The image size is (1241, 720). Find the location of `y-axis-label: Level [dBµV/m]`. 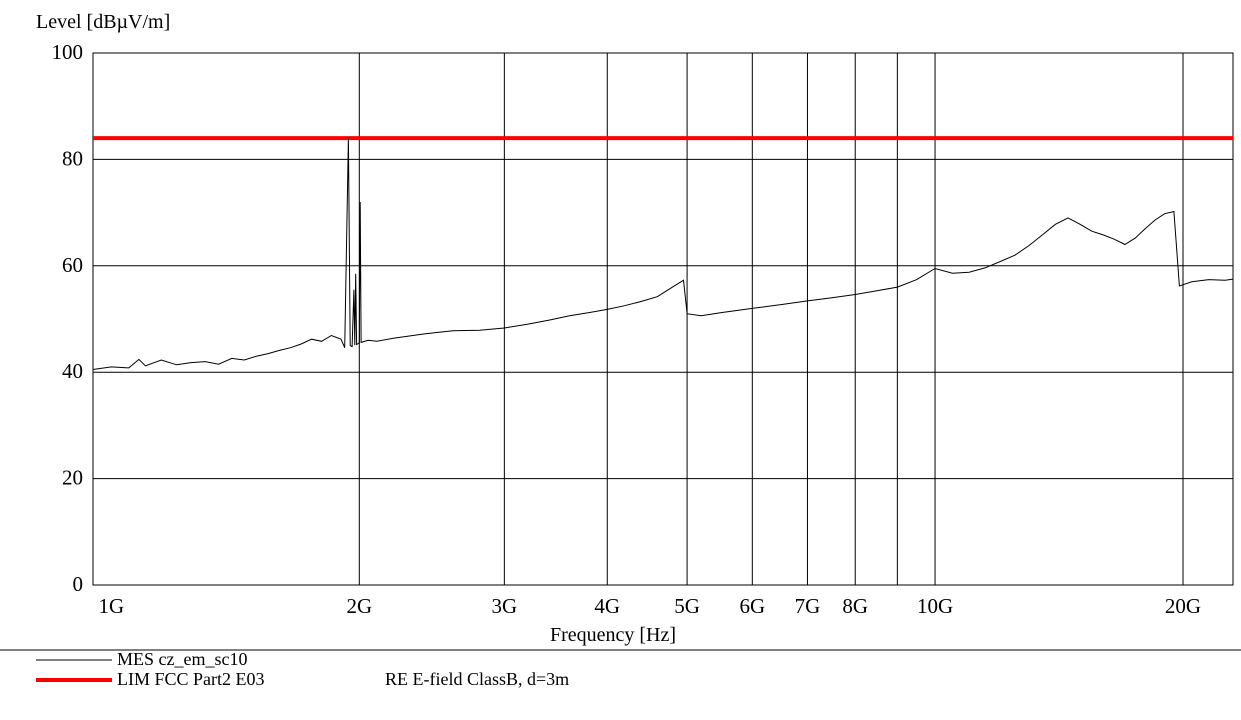

y-axis-label: Level [dBµV/m] is located at coordinates (103, 22).